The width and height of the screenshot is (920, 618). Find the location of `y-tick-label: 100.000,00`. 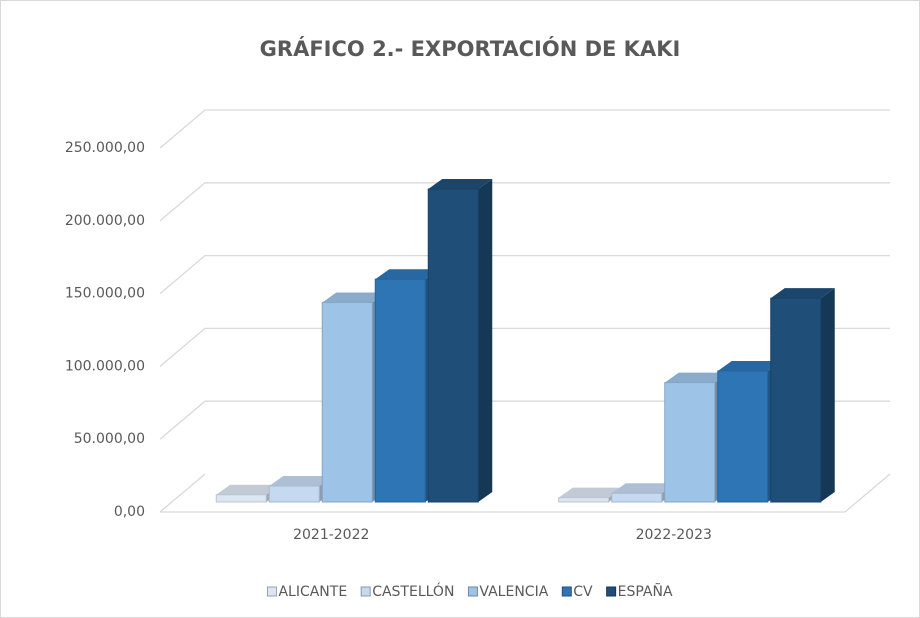

y-tick-label: 100.000,00 is located at coordinates (105, 366).